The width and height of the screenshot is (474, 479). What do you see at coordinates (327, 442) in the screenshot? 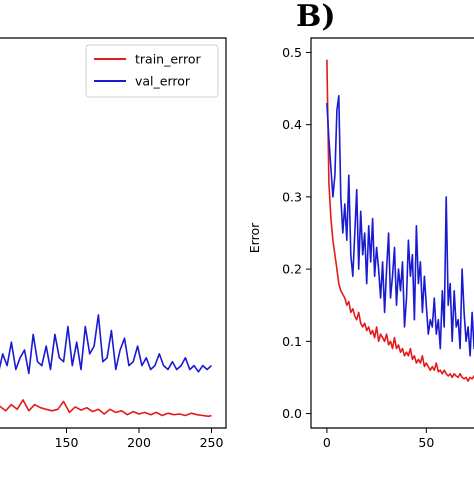
I see `x-tick-label: 0` at bounding box center [327, 442].